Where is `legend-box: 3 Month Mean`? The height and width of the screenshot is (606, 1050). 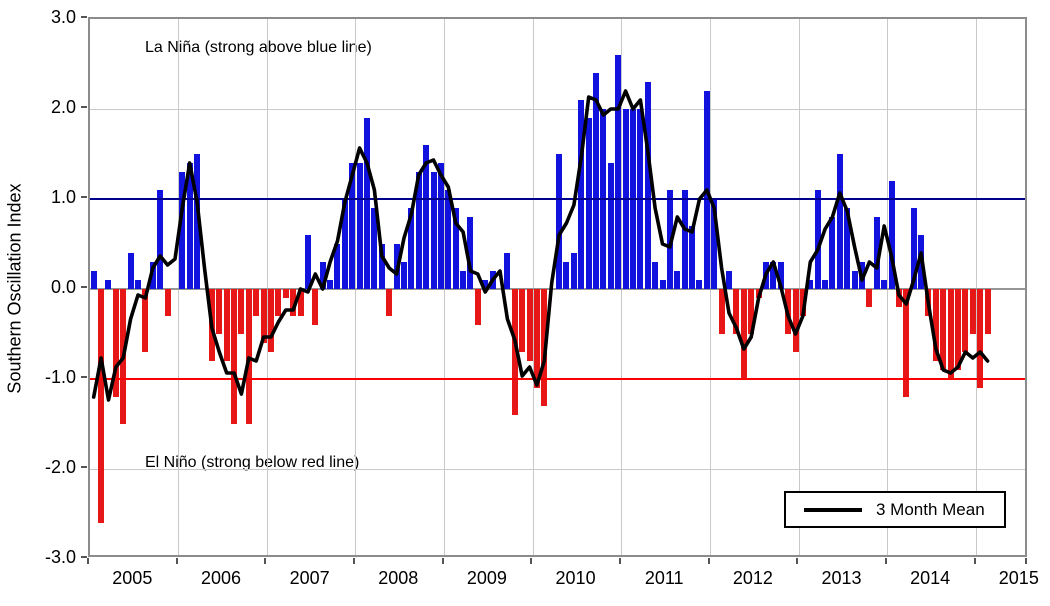
legend-box: 3 Month Mean is located at coordinates (895, 509).